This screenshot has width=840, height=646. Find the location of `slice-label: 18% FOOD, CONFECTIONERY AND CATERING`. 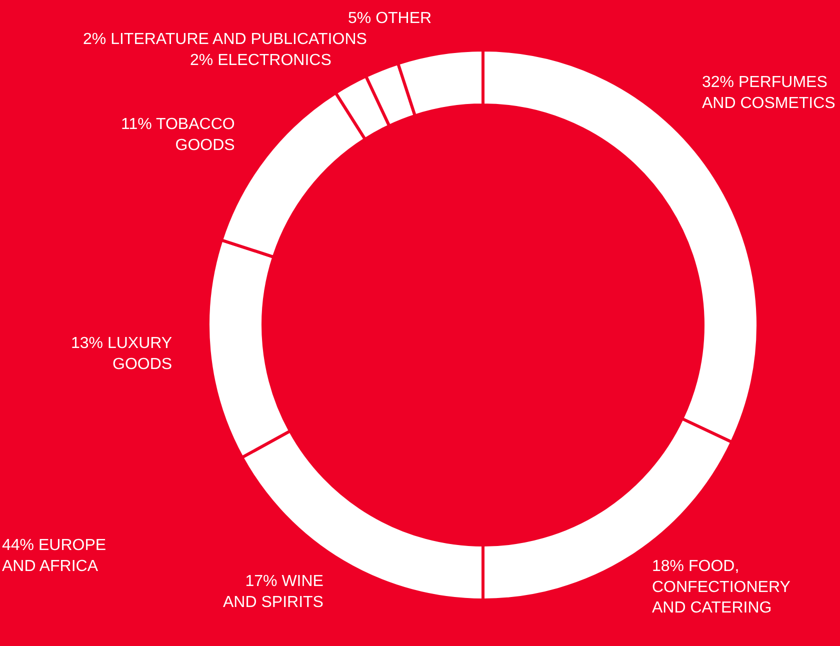

slice-label: 18% FOOD, CONFECTIONERY AND CATERING is located at coordinates (721, 587).